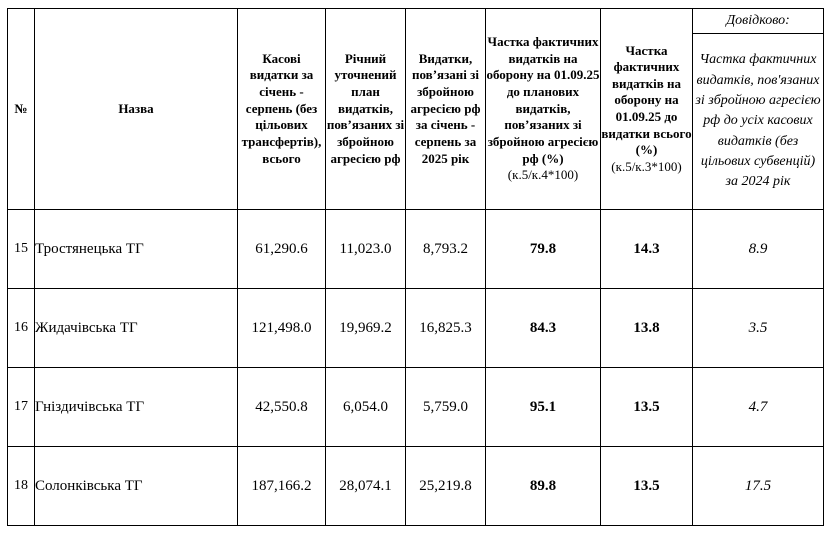 This screenshot has height=539, width=829. I want to click on war-expenditures-cell: 16,825.3, so click(445, 328).